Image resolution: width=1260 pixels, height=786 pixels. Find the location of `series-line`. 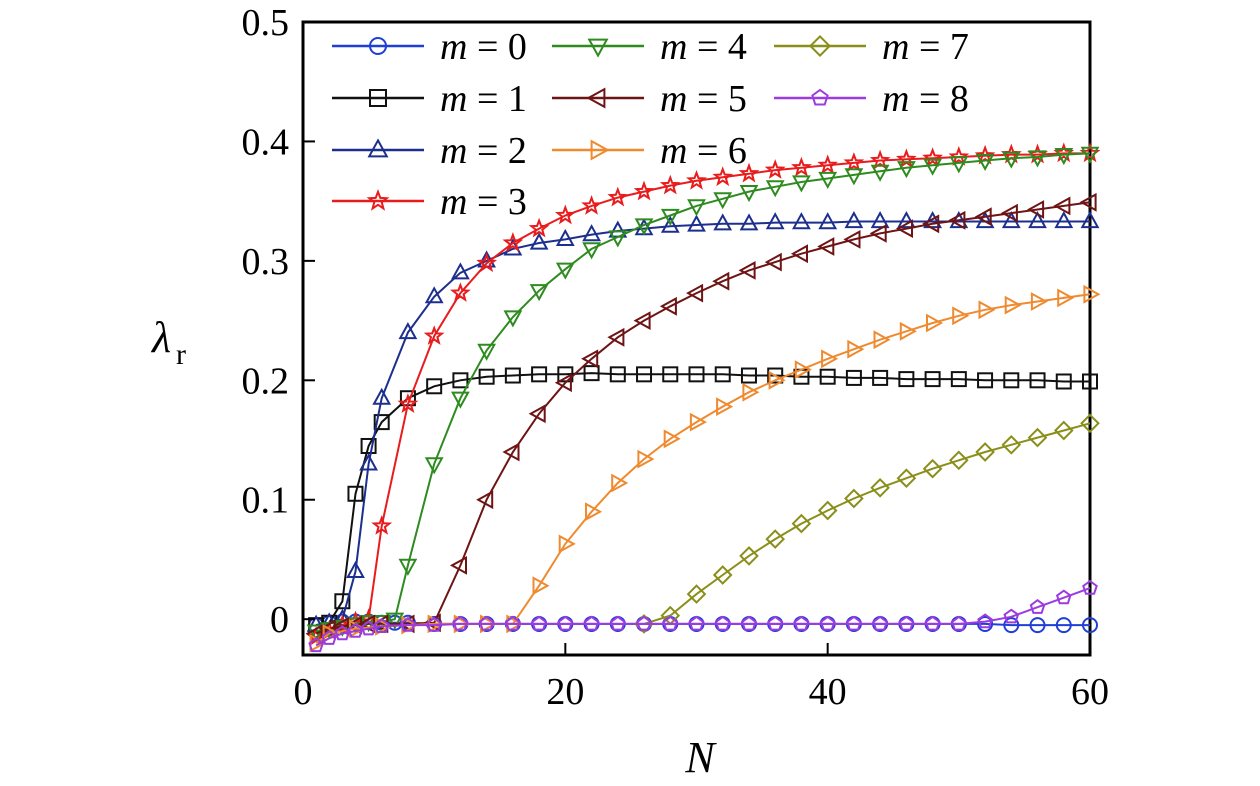

series-line is located at coordinates (867, 523).